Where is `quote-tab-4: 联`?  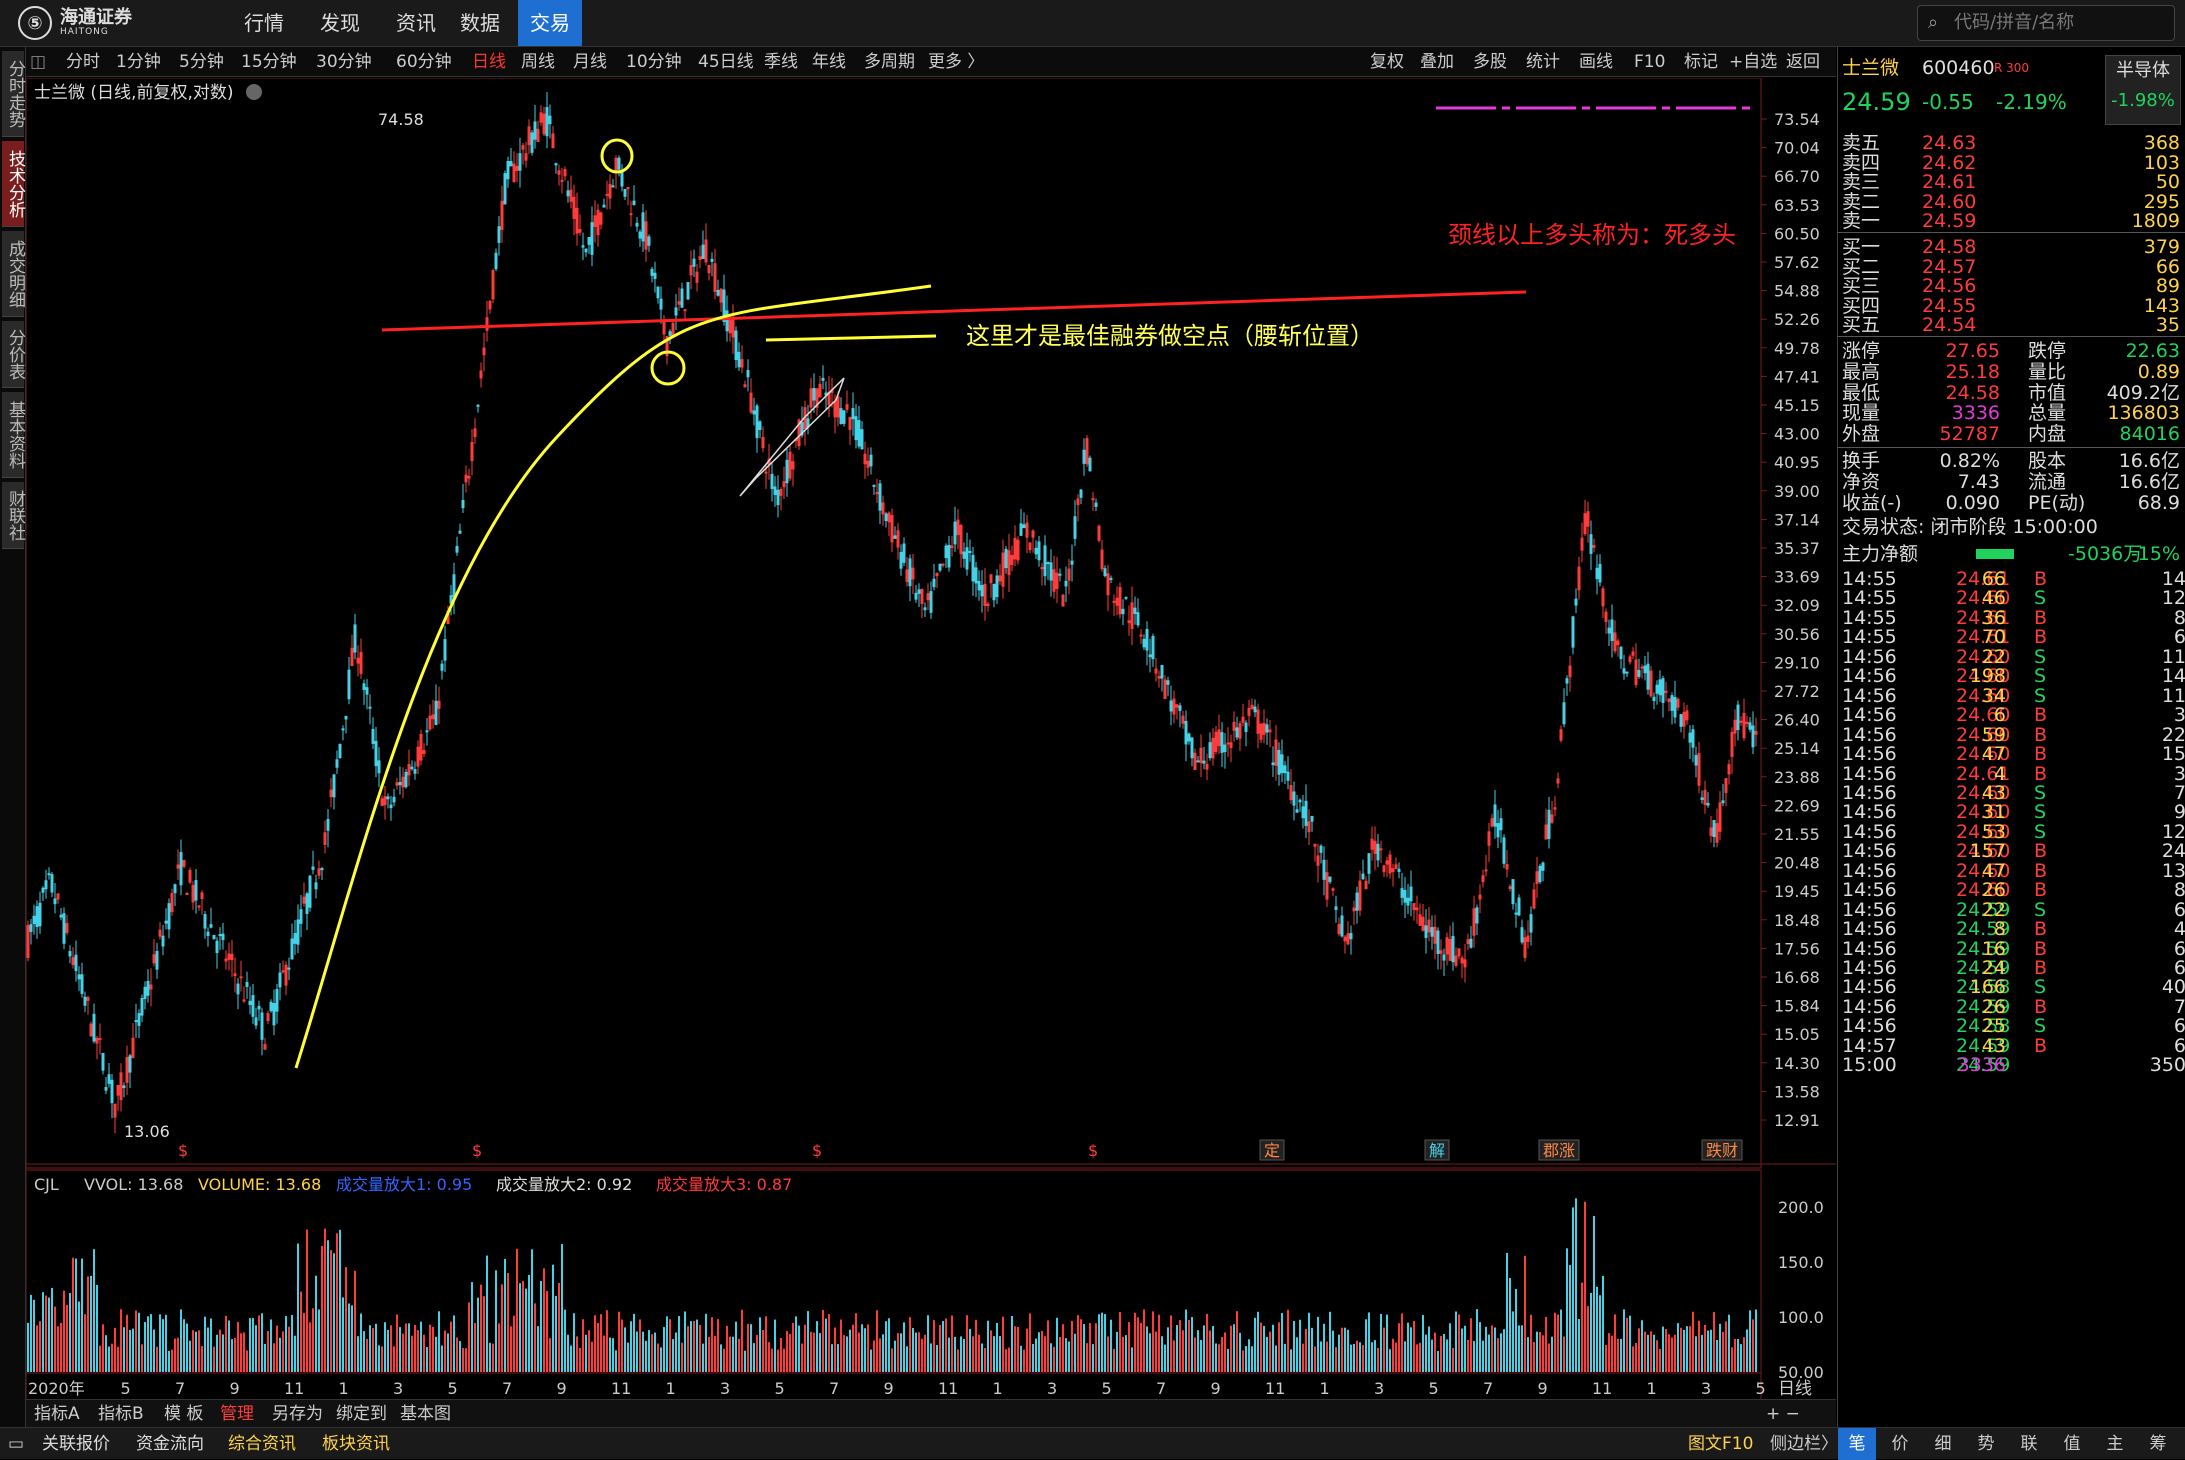
quote-tab-4: 联 is located at coordinates (2029, 1444).